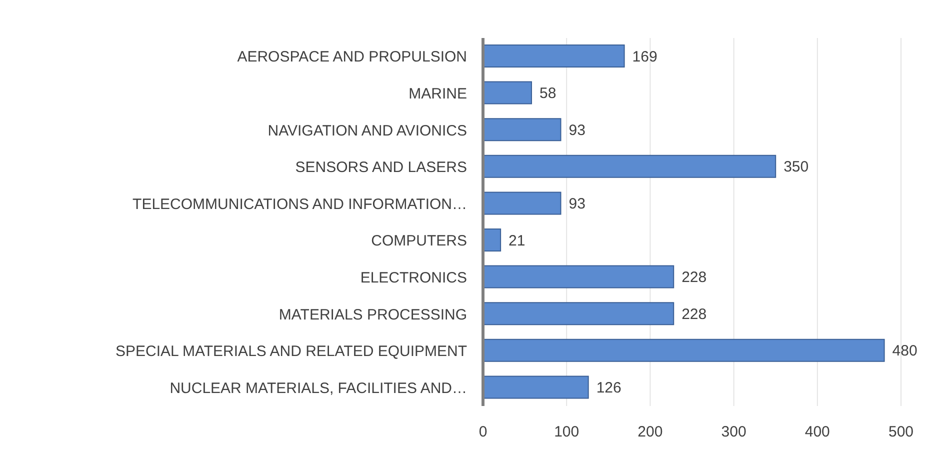 This screenshot has width=939, height=459. What do you see at coordinates (381, 167) in the screenshot?
I see `y-tick-label: SENSORS AND LASERS` at bounding box center [381, 167].